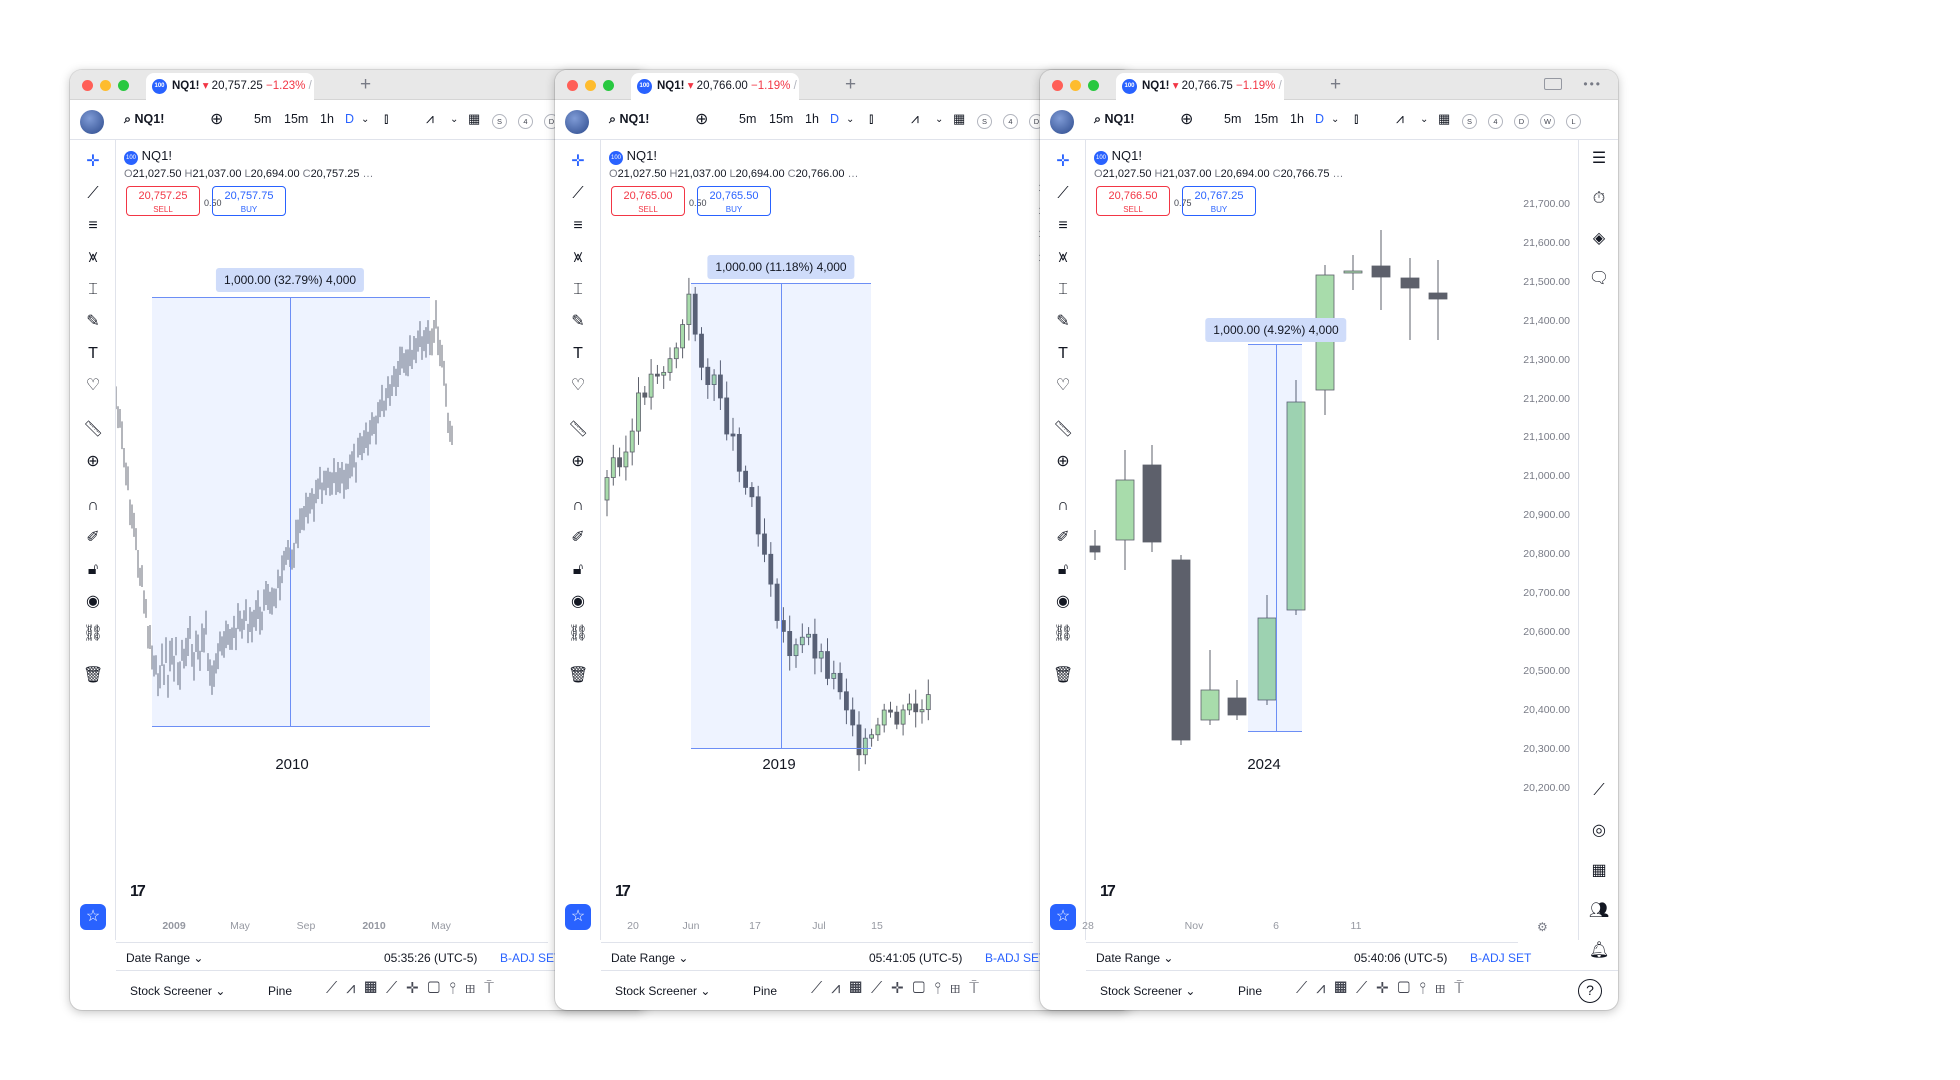 Image resolution: width=1960 pixels, height=1080 pixels. I want to click on avatar, so click(577, 122).